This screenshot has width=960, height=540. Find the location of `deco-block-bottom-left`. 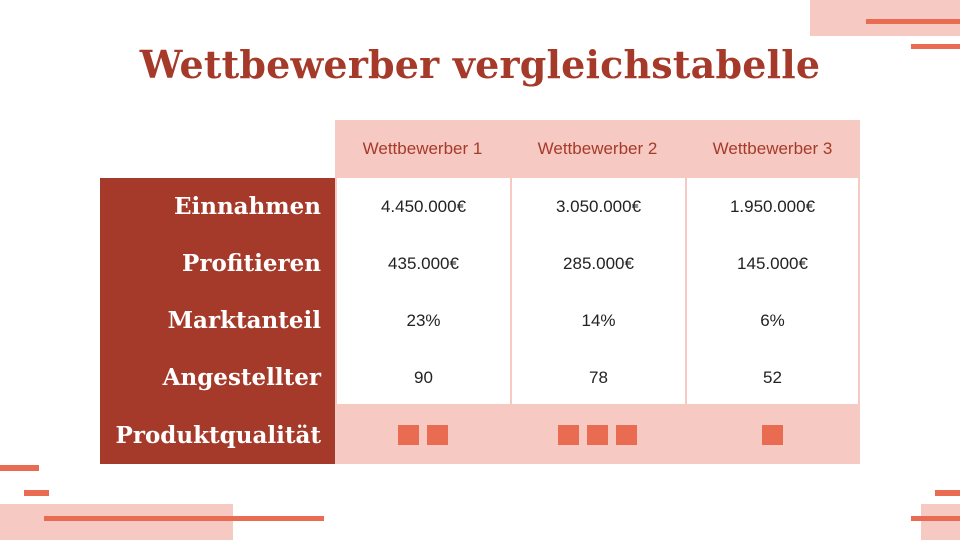

deco-block-bottom-left is located at coordinates (116, 522).